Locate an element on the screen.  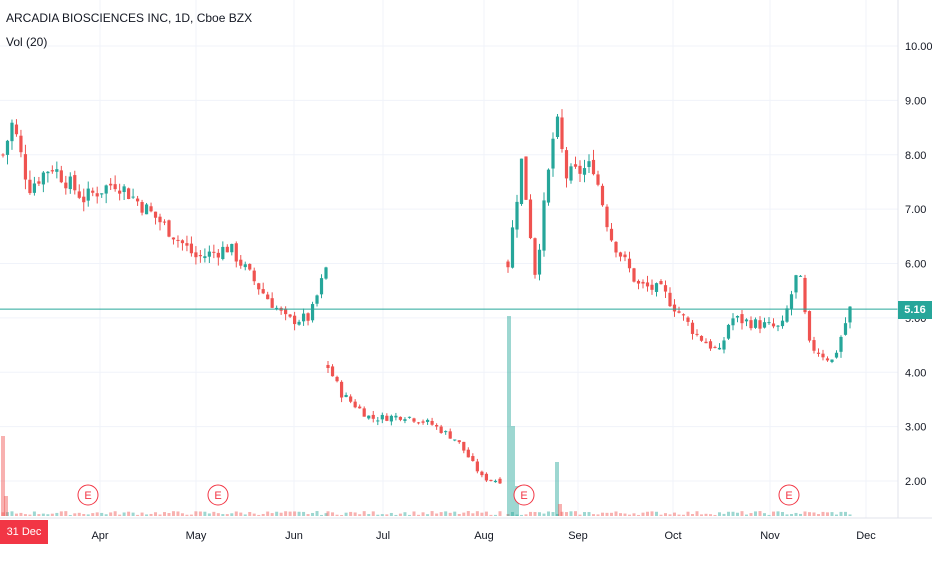
earnings-marker-circle is located at coordinates (789, 495).